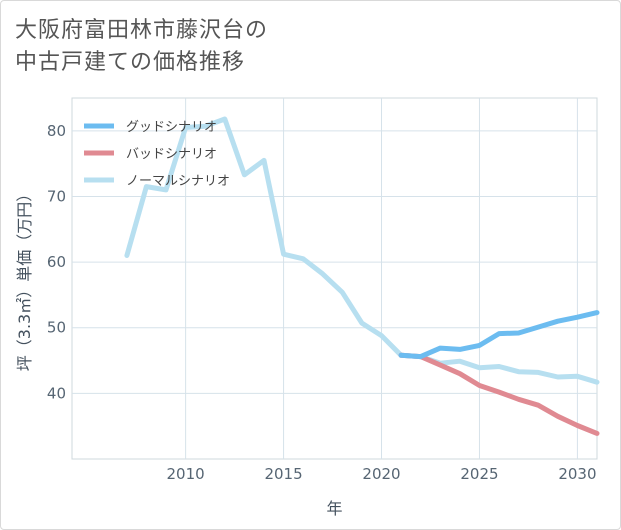  I want to click on chart-title: 大阪府富田林市藤沢台の 中古戸建ての価格推移, so click(142, 46).